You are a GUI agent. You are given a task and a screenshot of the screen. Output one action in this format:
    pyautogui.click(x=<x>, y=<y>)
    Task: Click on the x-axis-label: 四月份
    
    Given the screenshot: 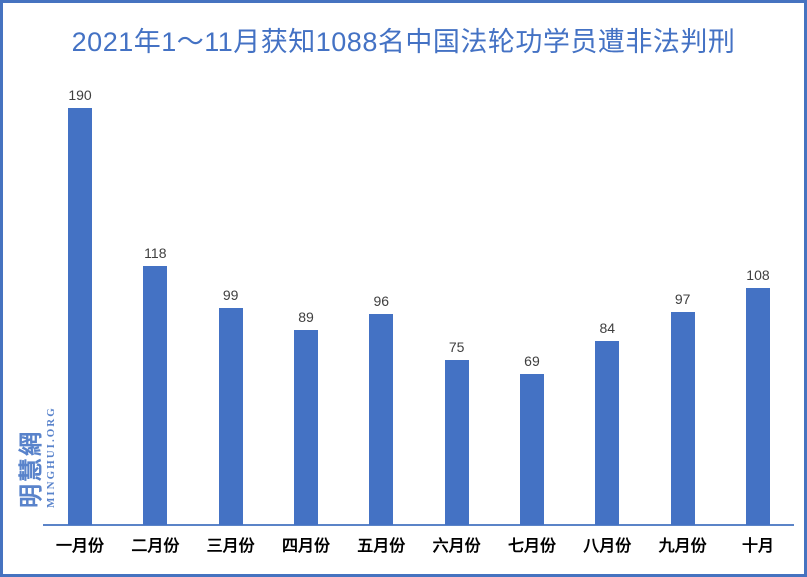 What is the action you would take?
    pyautogui.click(x=305, y=546)
    